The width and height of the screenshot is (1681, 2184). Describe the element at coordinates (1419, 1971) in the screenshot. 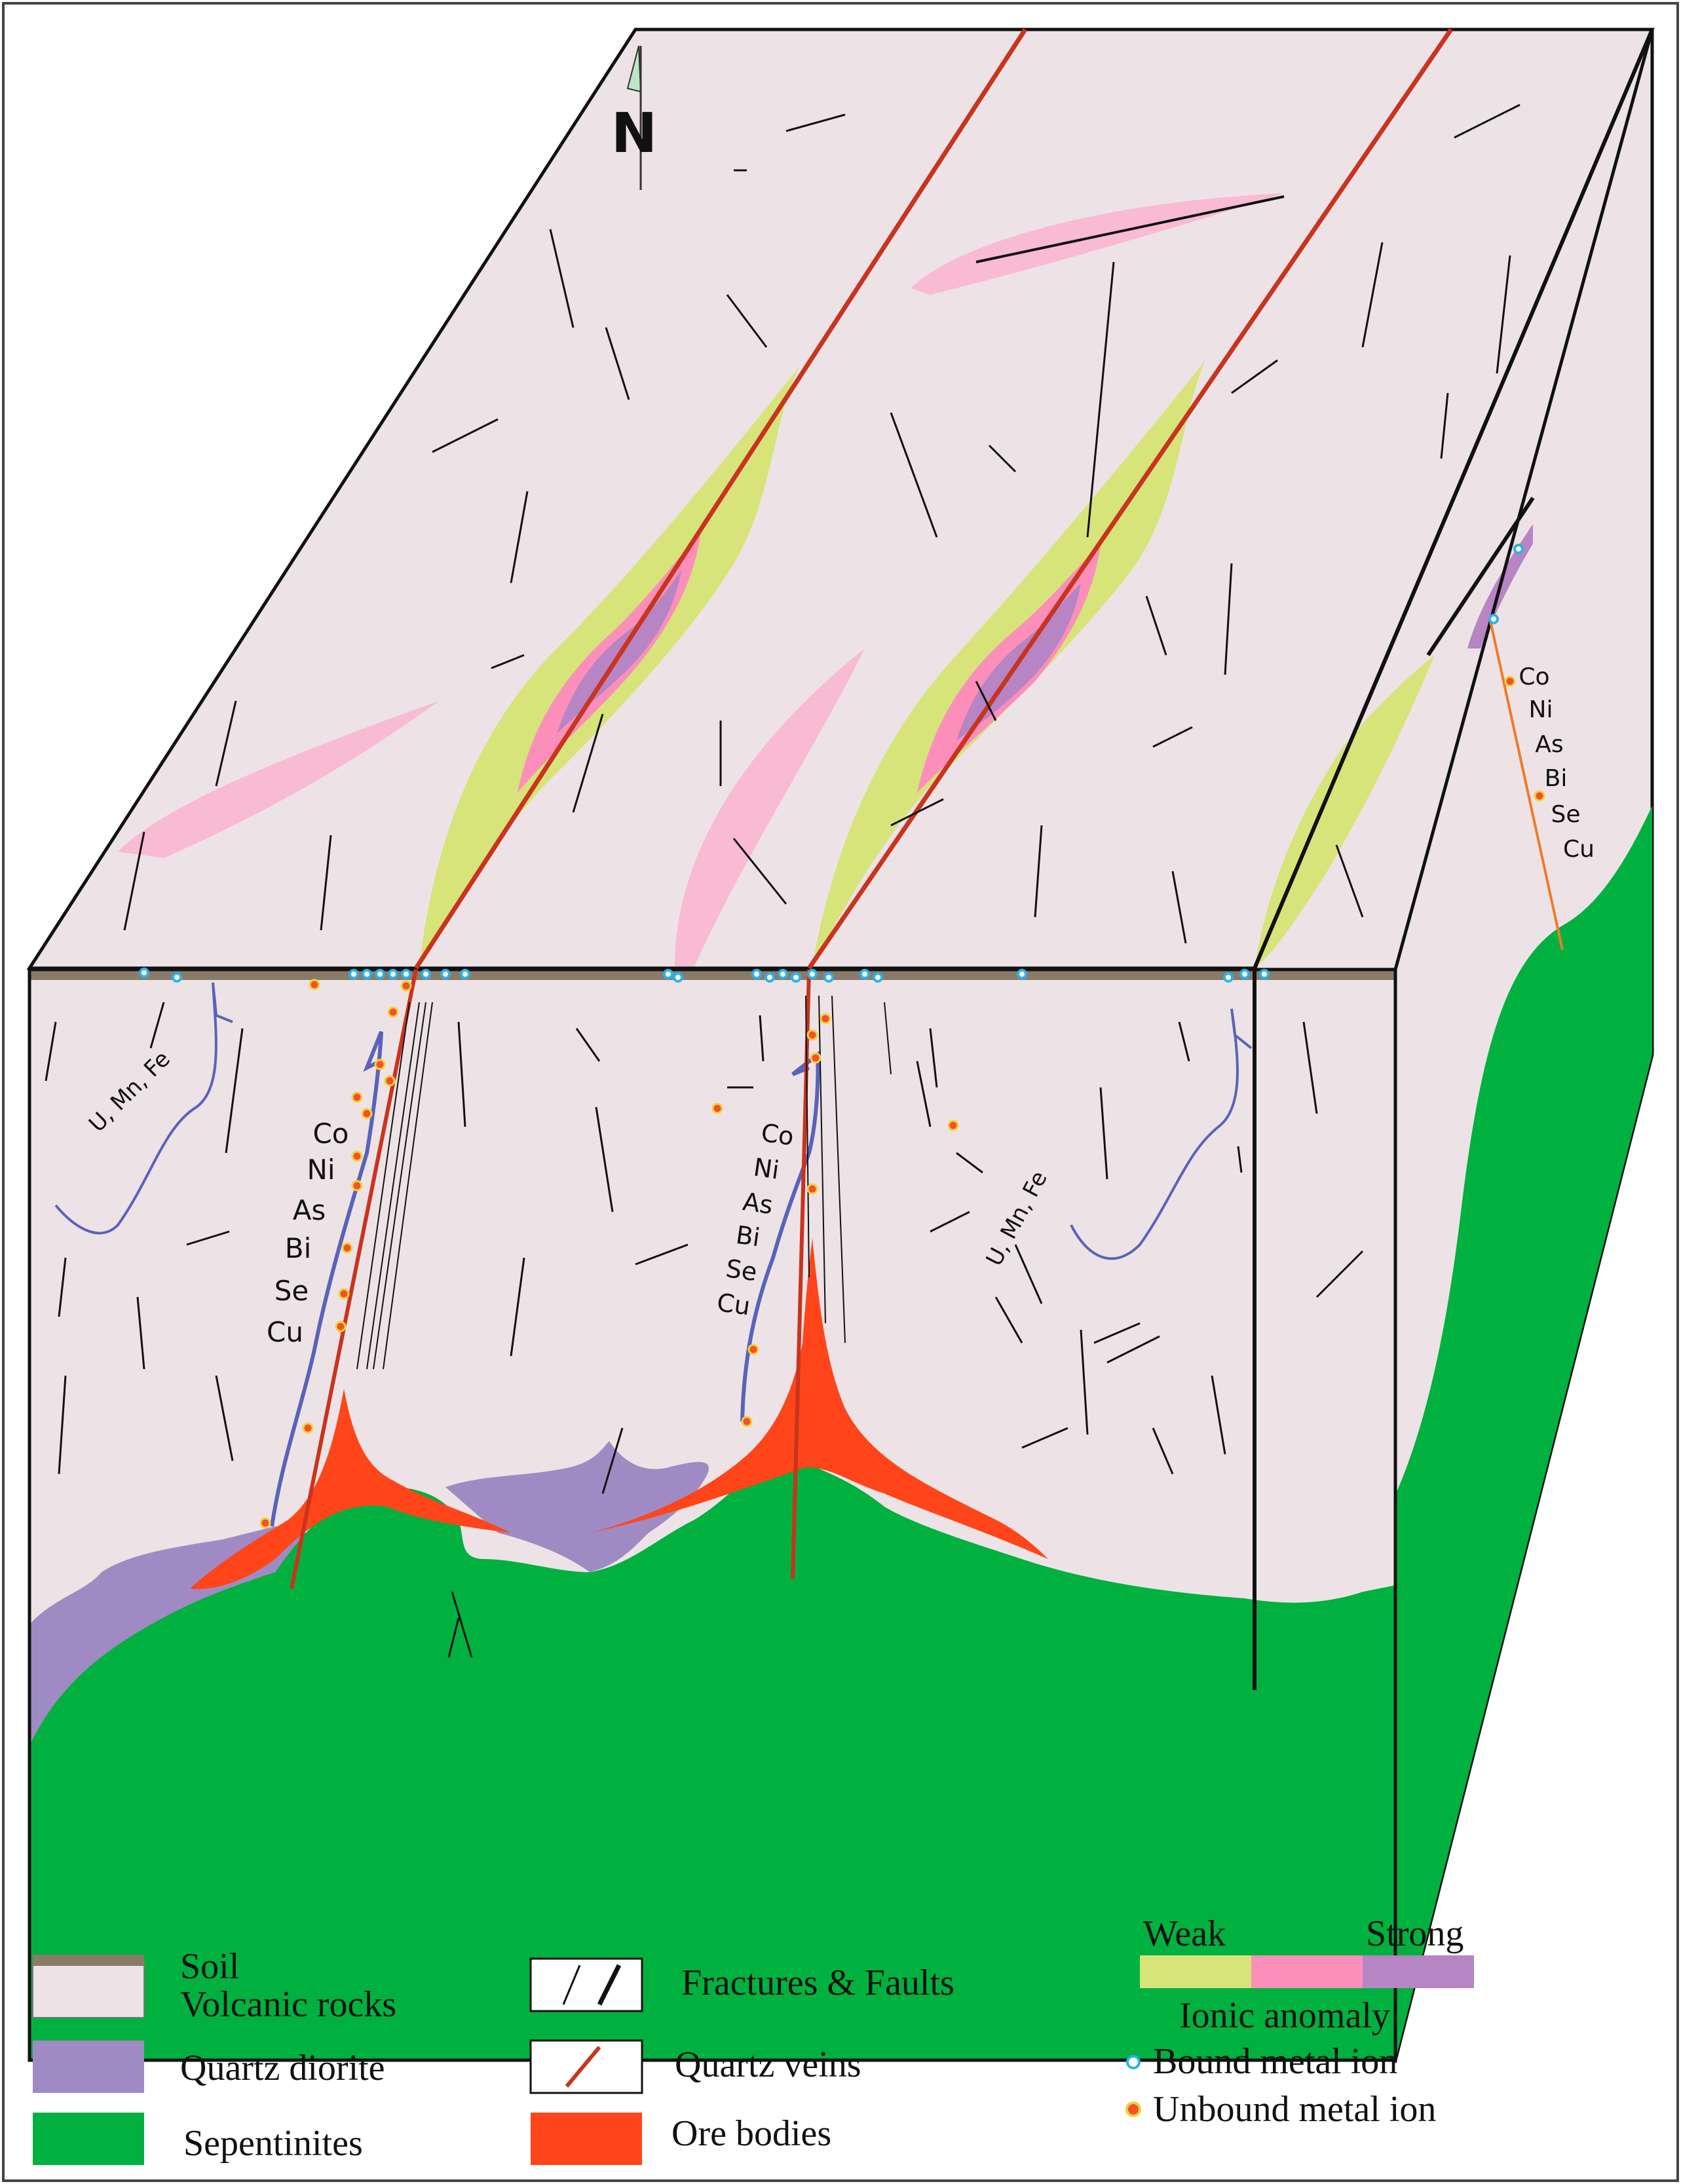

I see `legend-swatch-strong` at that location.